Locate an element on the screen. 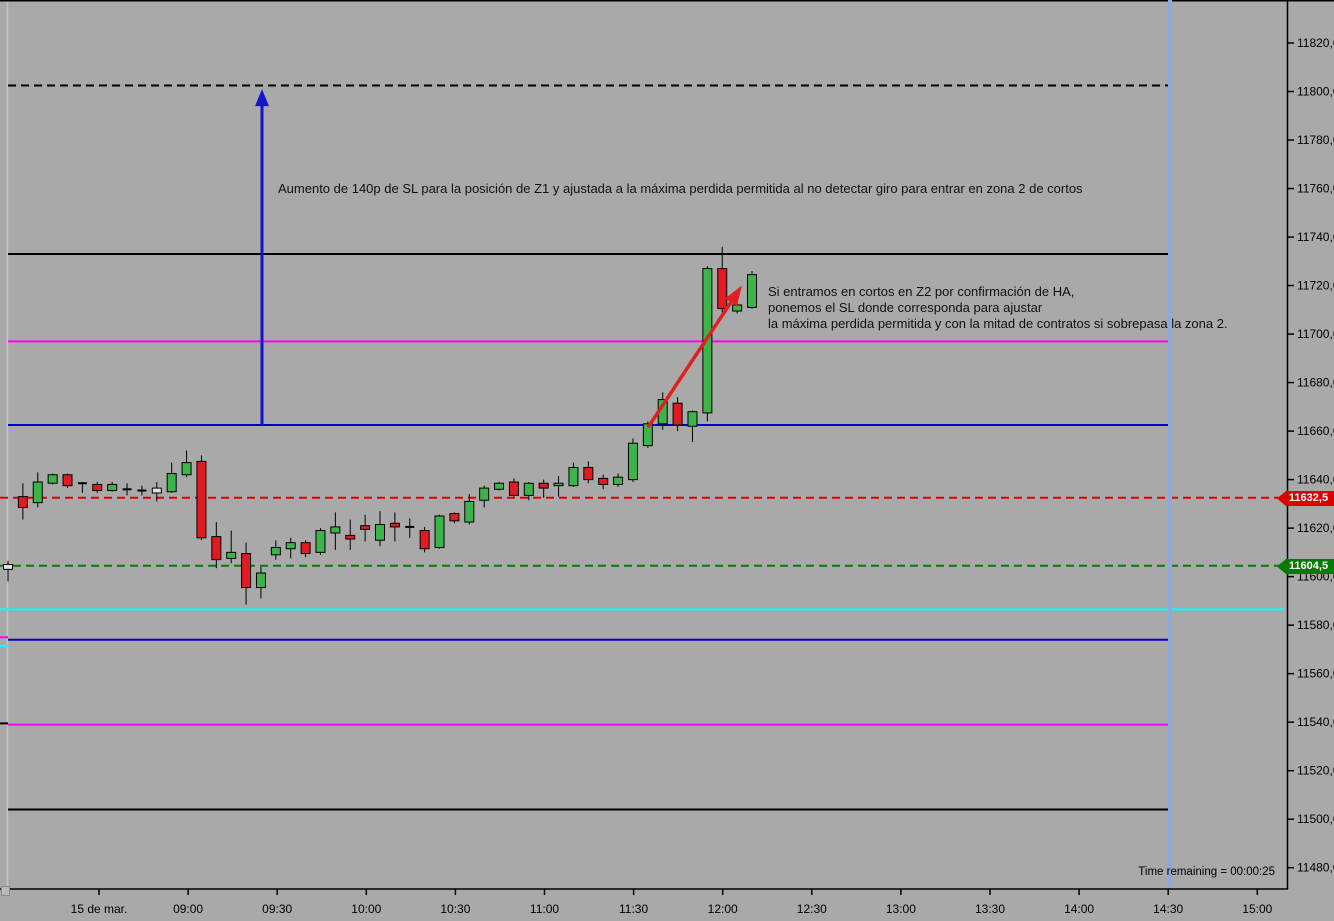  y-axis-label: 11820,0 is located at coordinates (1315, 43).